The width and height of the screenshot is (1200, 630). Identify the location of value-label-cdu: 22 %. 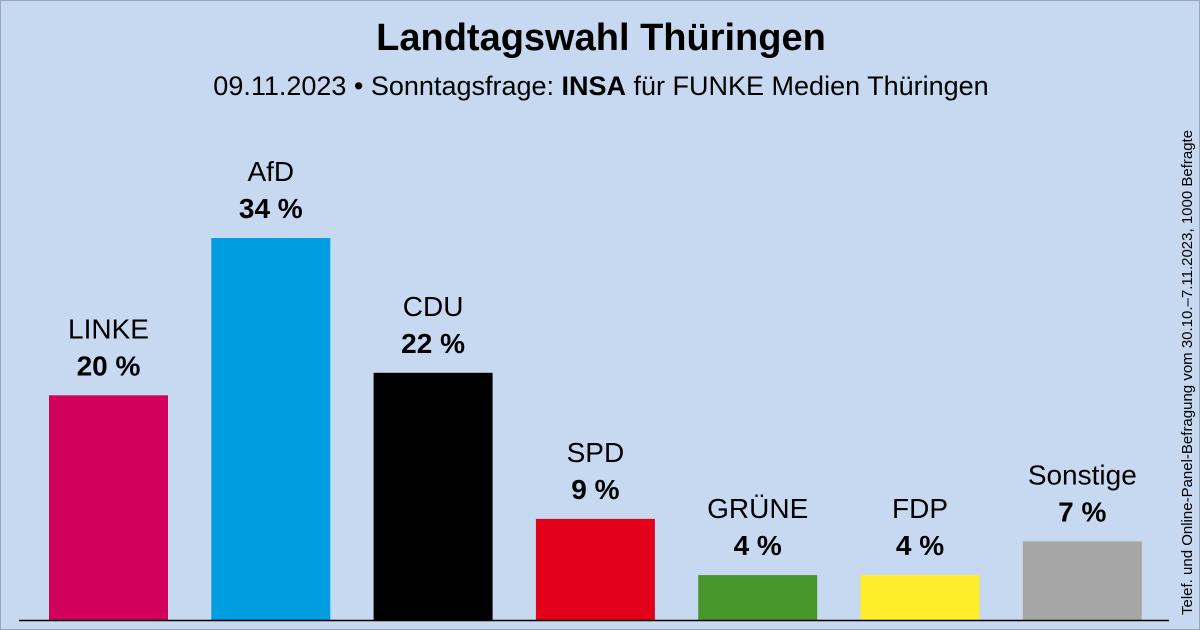
(433, 343).